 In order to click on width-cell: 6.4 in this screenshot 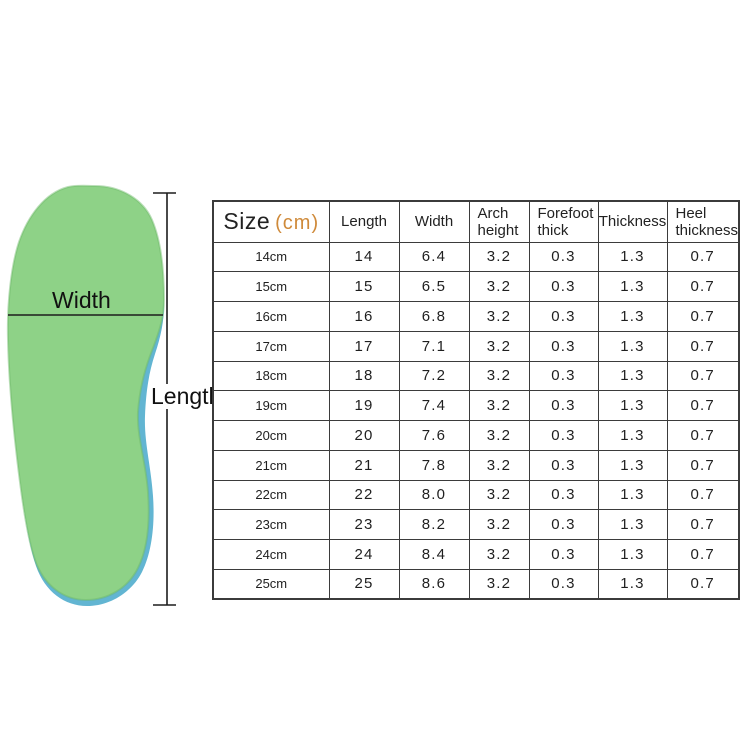, I will do `click(434, 257)`.